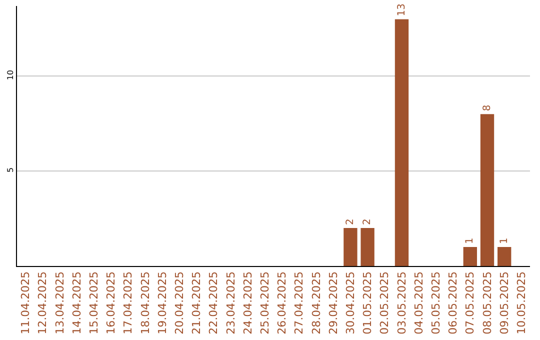  I want to click on x-tick-label: 26.04.2025, so click(282, 302).